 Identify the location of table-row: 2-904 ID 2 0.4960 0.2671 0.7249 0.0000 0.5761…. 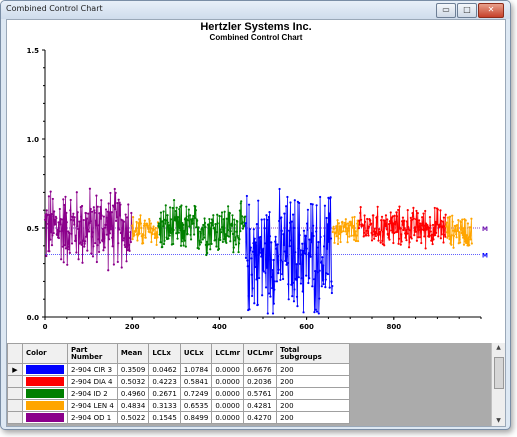
(179, 393).